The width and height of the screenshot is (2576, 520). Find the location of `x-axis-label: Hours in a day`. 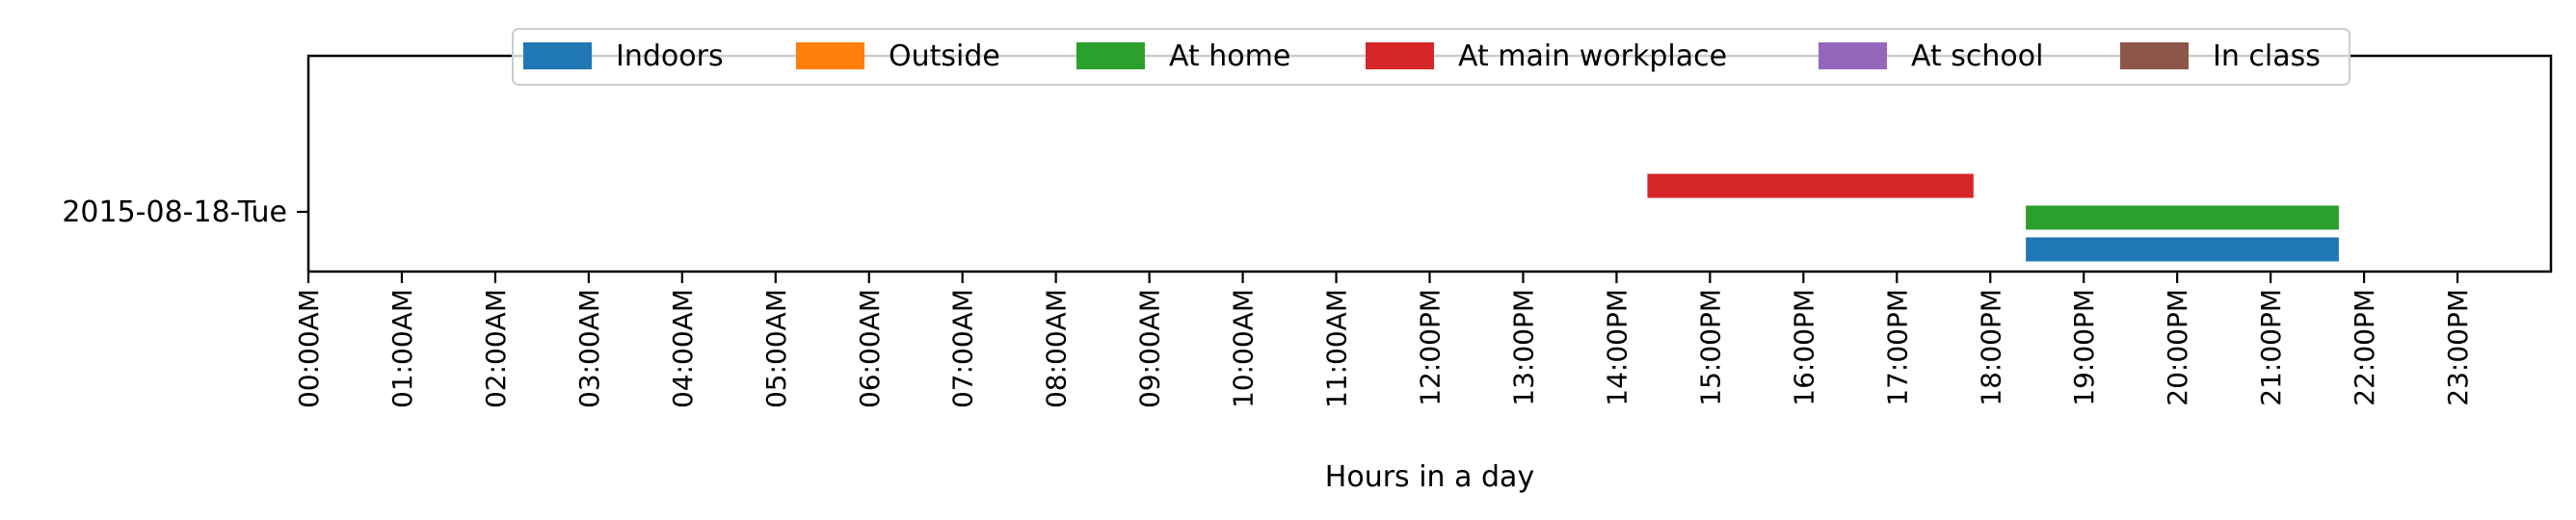

x-axis-label: Hours in a day is located at coordinates (1429, 477).